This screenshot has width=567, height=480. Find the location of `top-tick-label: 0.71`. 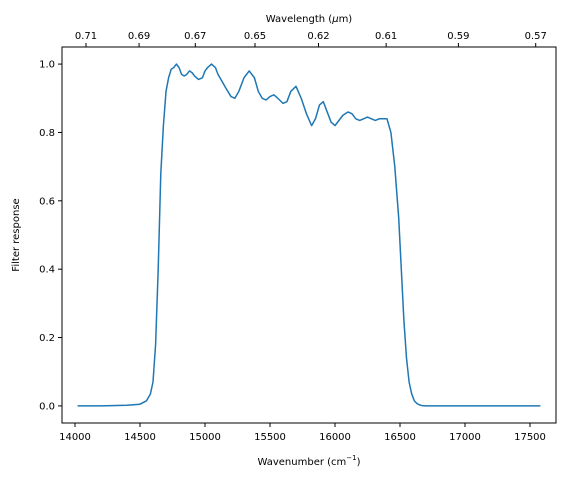

top-tick-label: 0.71 is located at coordinates (86, 36).